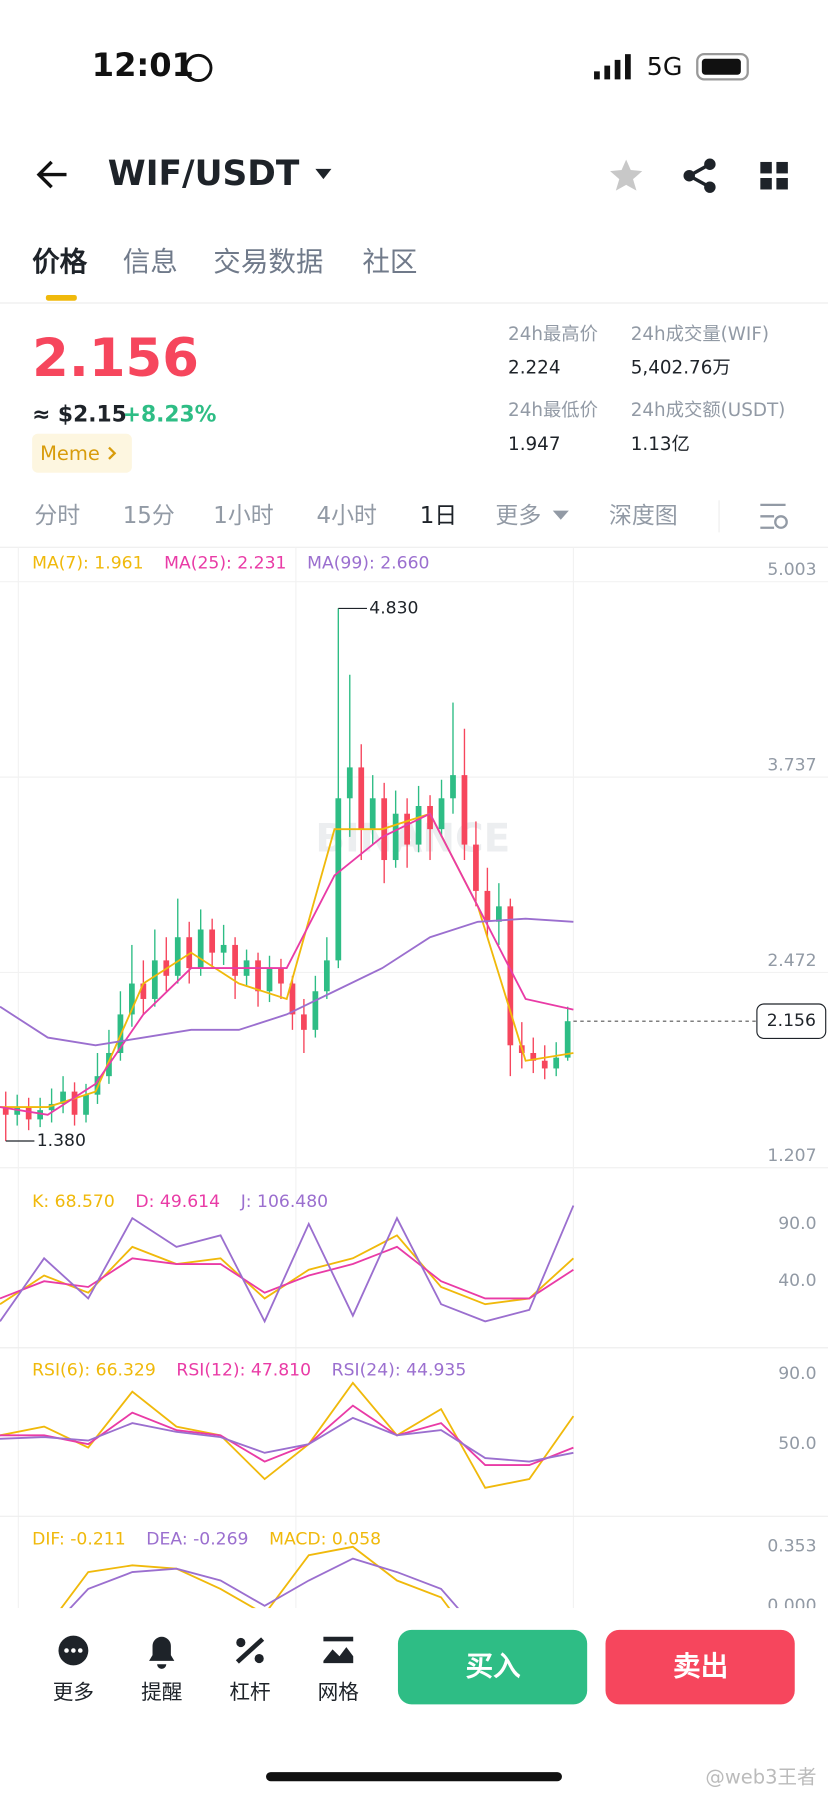  Describe the element at coordinates (177, 1202) in the screenshot. I see `legend: D: 49.614` at that location.